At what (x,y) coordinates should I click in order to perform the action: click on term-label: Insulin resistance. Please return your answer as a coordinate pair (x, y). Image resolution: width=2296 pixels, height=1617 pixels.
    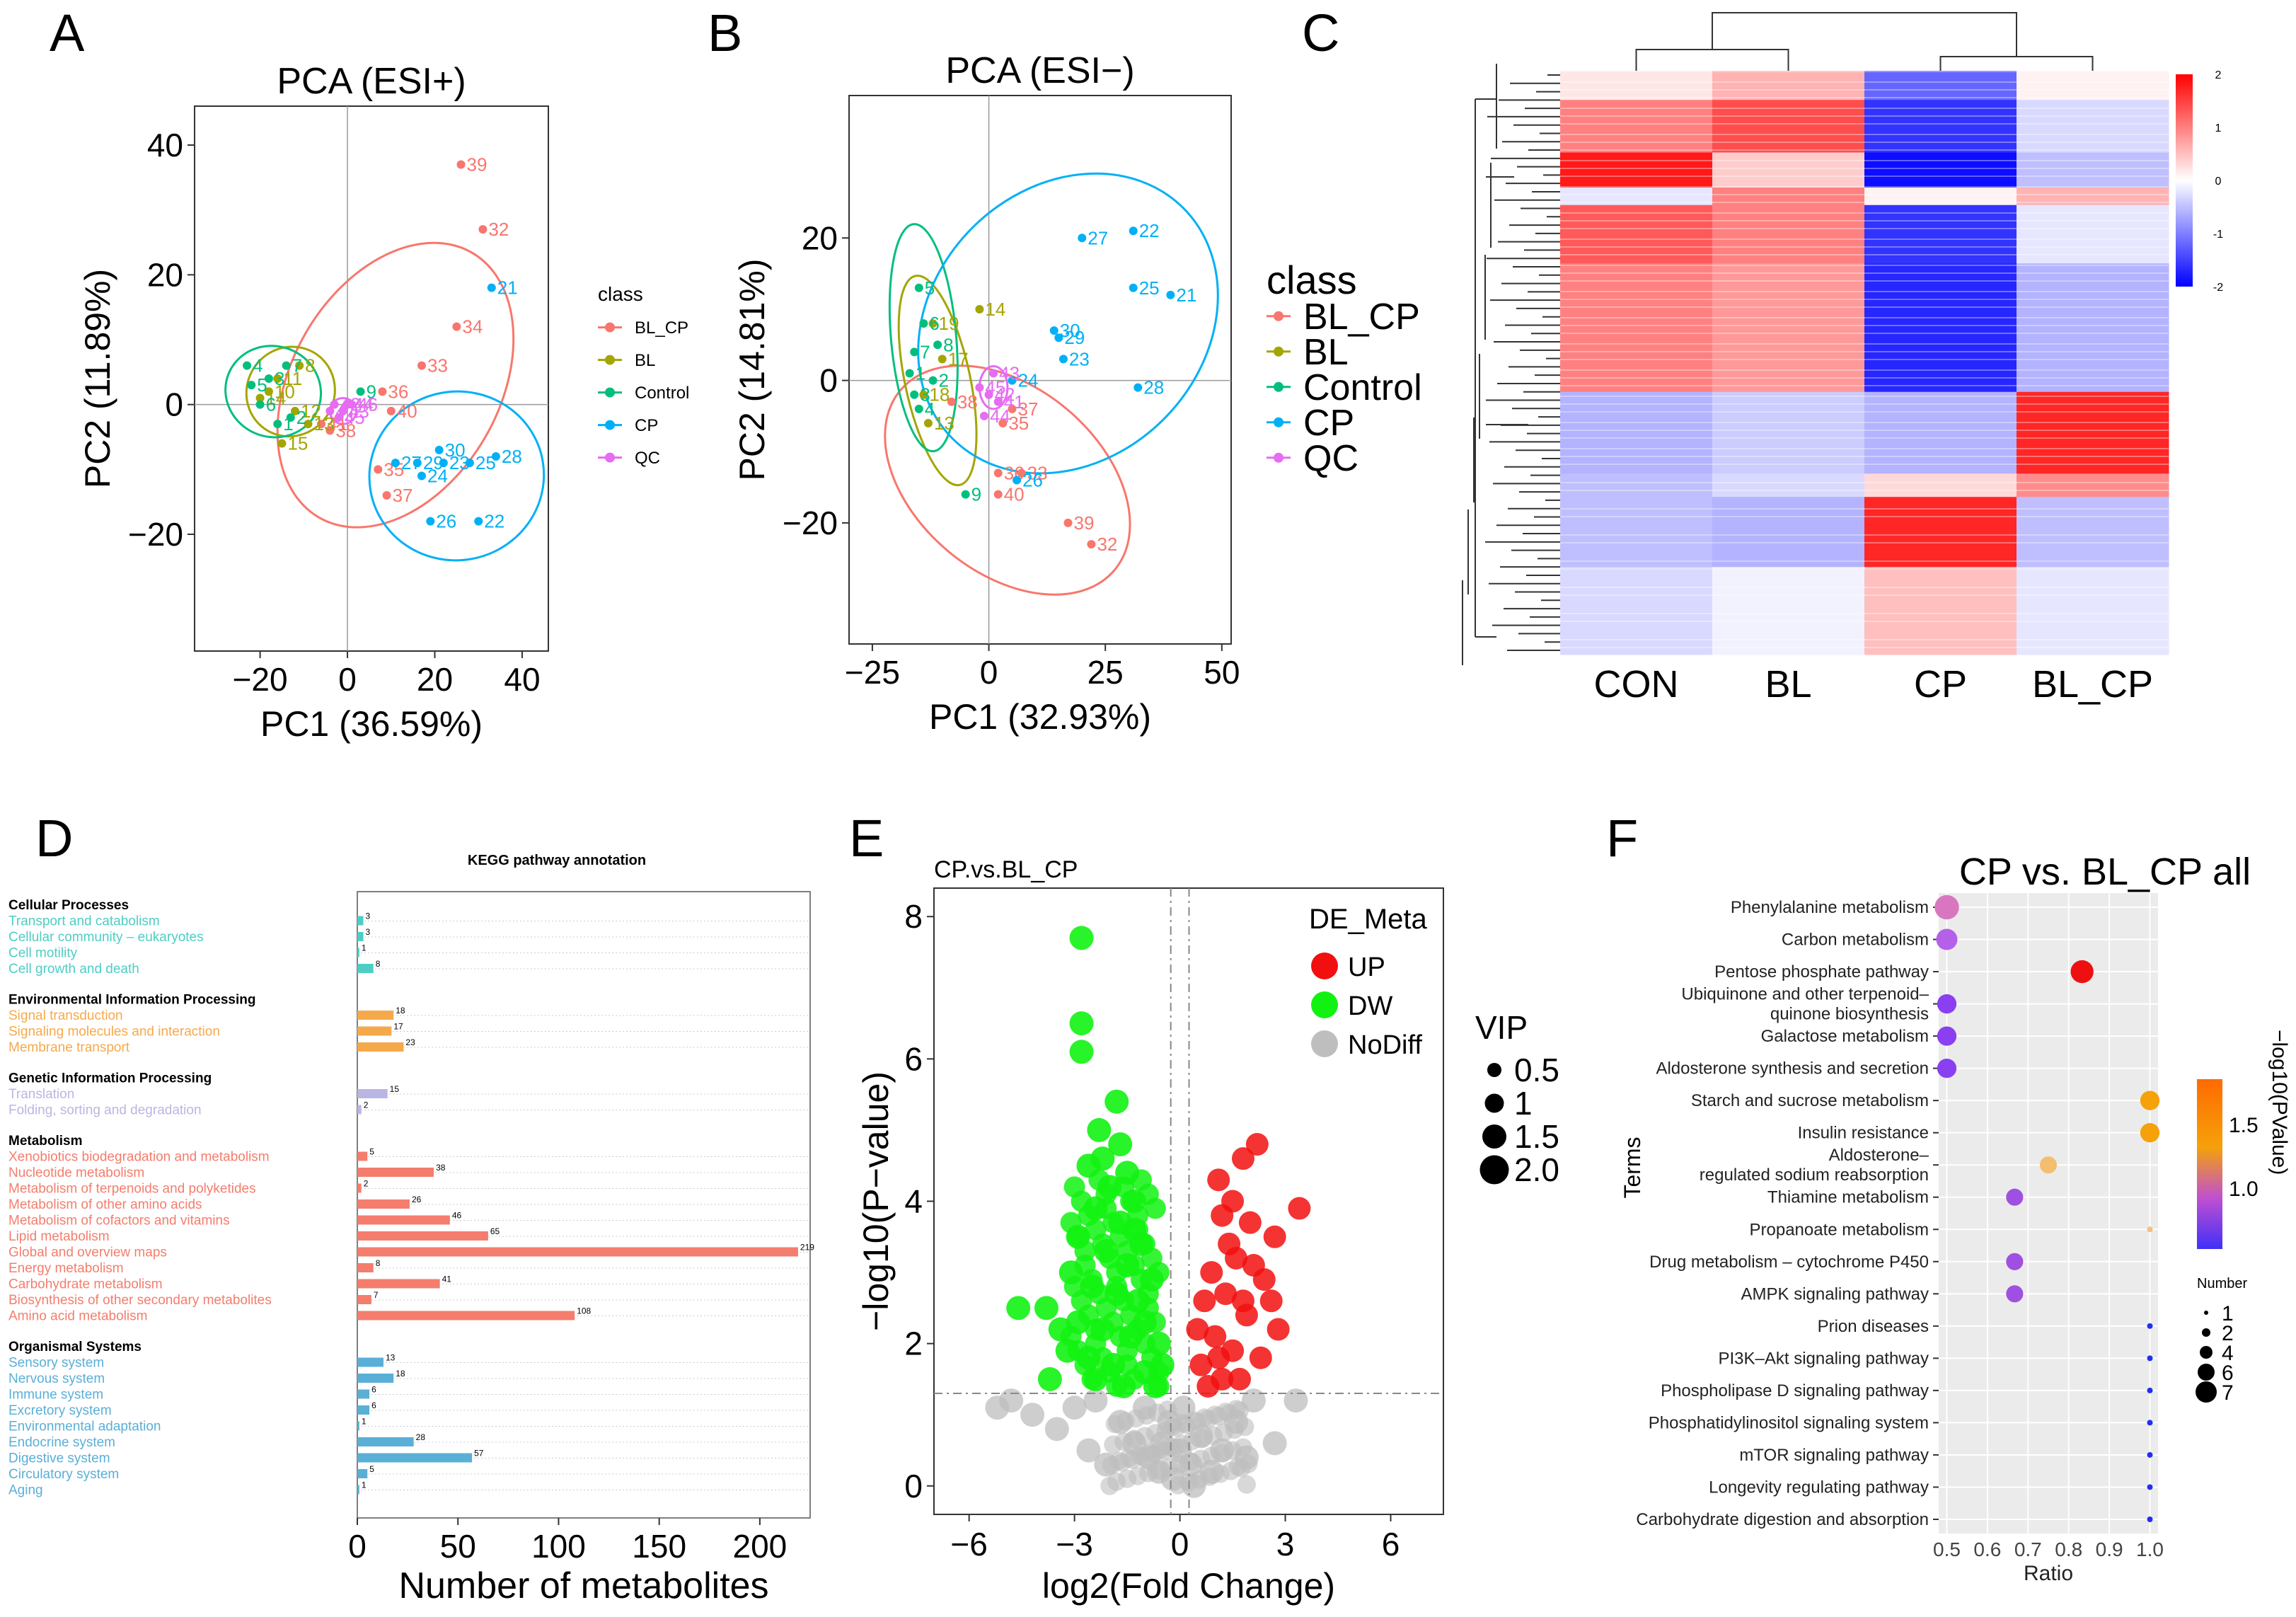
    Looking at the image, I should click on (1863, 1133).